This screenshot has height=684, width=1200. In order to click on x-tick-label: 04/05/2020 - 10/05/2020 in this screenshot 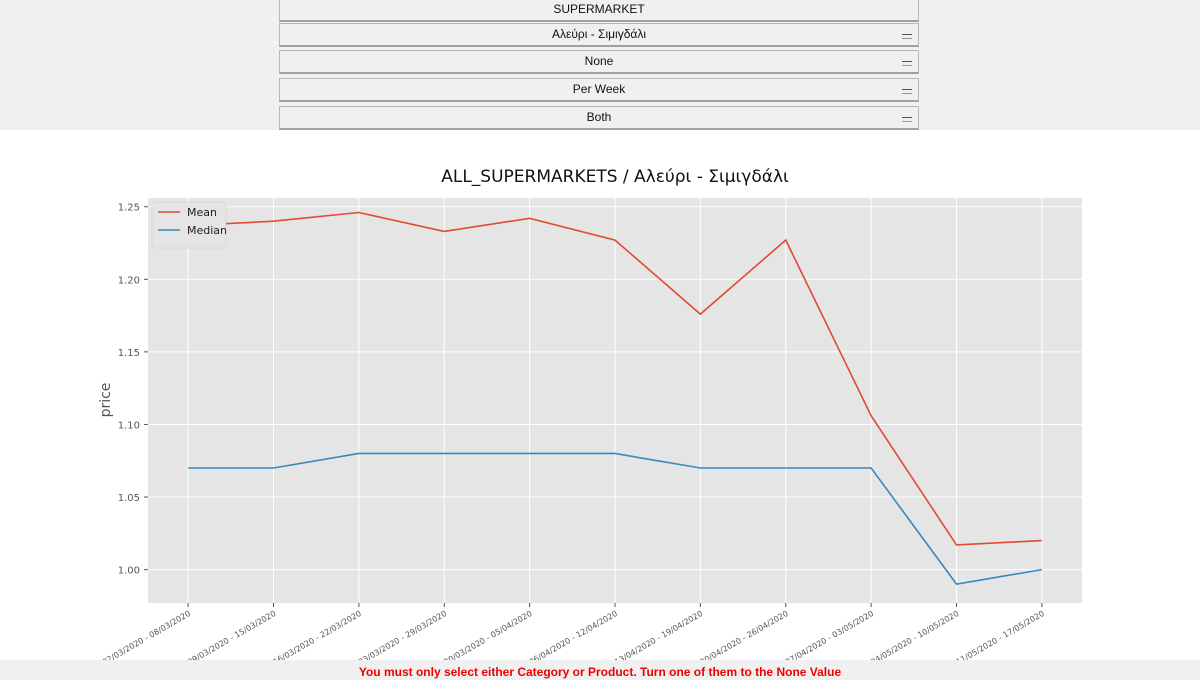, I will do `click(914, 634)`.